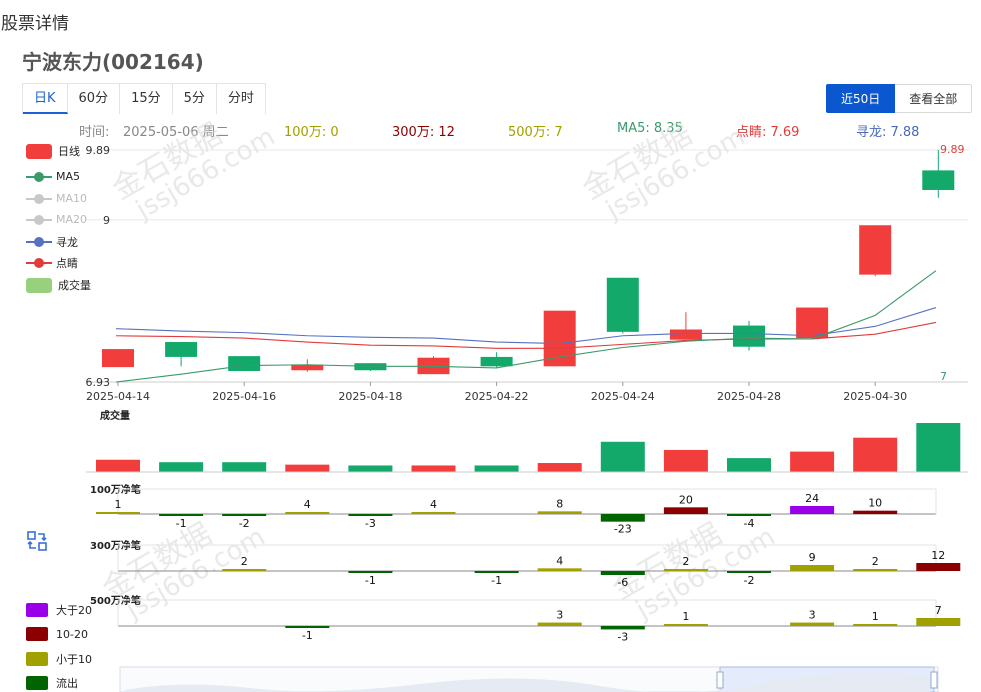 The image size is (981, 692). Describe the element at coordinates (623, 396) in the screenshot. I see `x-tick-label: 2025-04-24` at that location.